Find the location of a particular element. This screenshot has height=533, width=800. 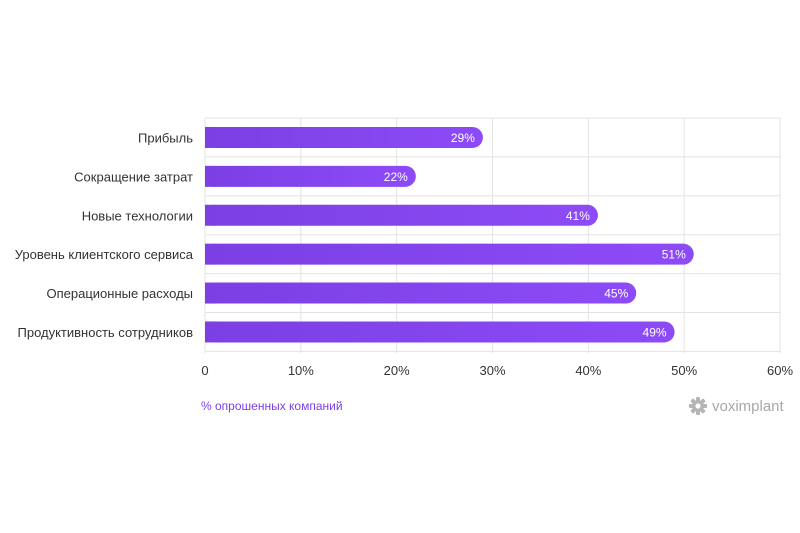

x-tick-label: 40% is located at coordinates (588, 370).